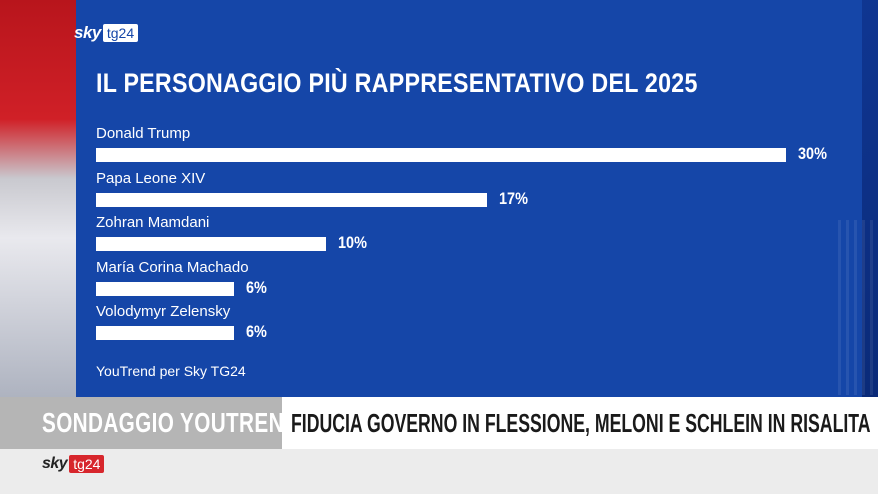  Describe the element at coordinates (858, 307) in the screenshot. I see `stripe-decoration` at that location.